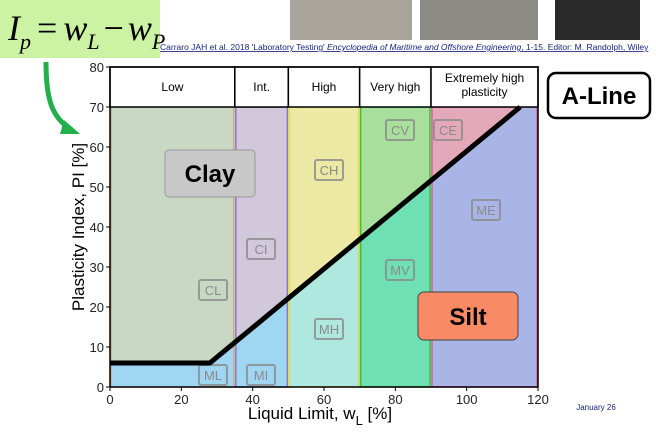 This screenshot has width=656, height=432. I want to click on zone, so click(172, 247).